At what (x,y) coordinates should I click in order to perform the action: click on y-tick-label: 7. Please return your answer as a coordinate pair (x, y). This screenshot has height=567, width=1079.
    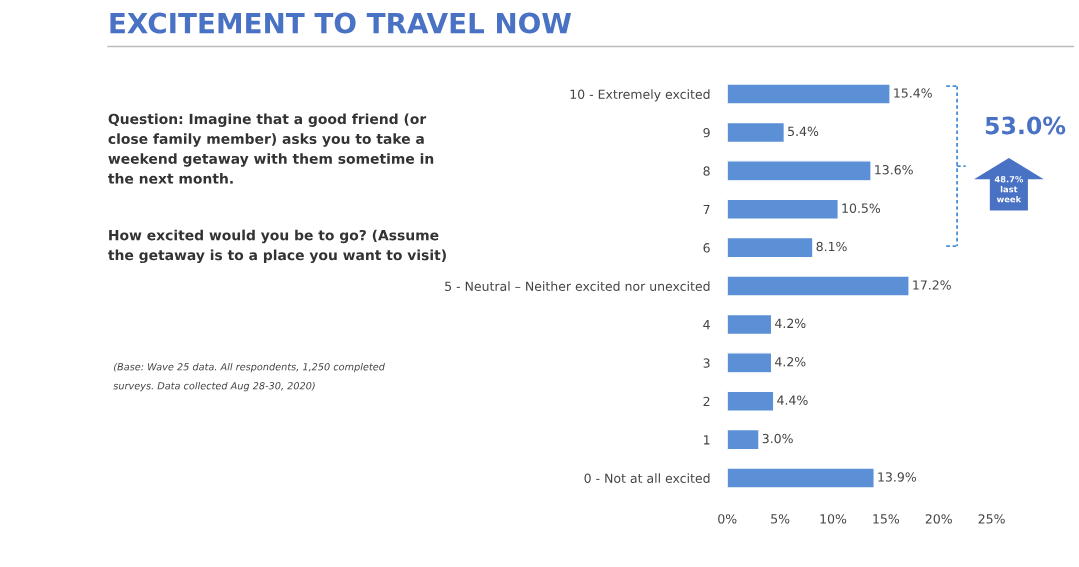
    Looking at the image, I should click on (706, 209).